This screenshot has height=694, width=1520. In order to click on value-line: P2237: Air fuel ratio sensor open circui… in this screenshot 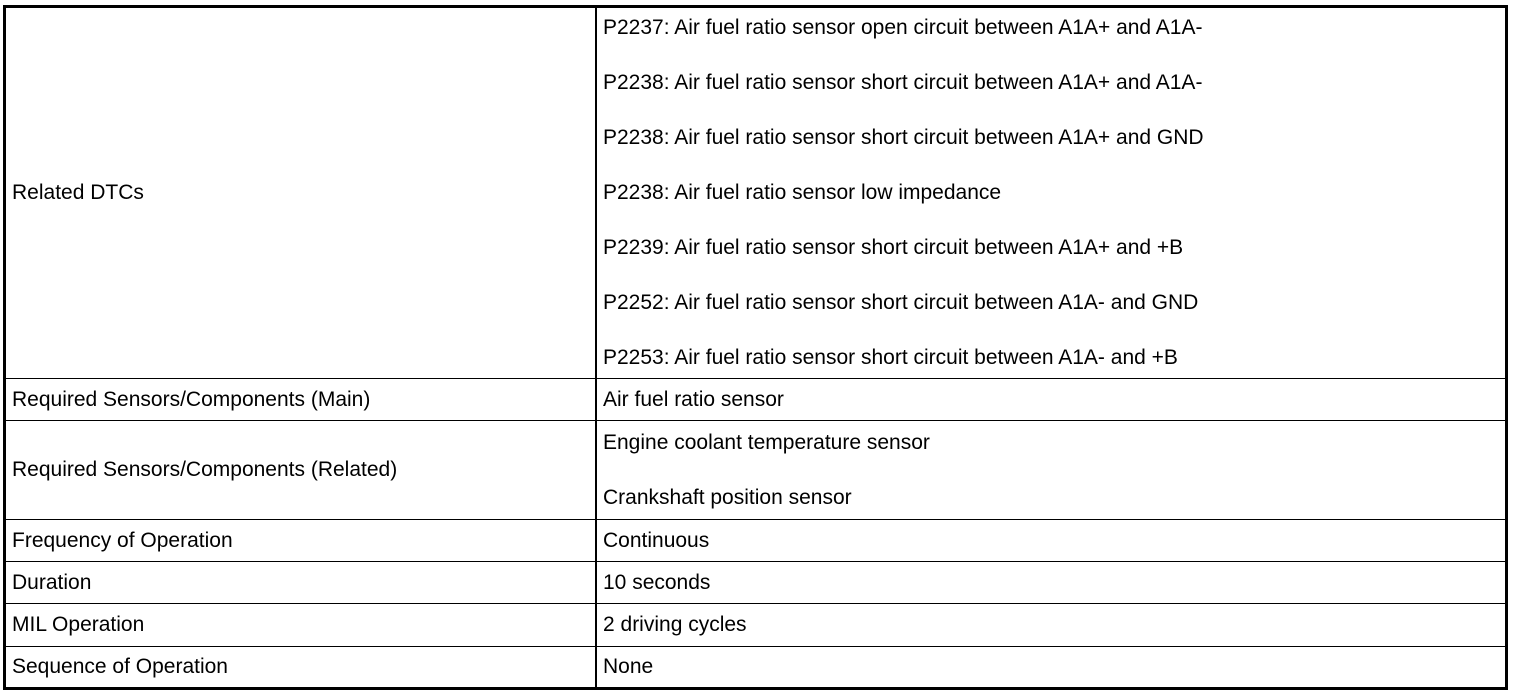, I will do `click(903, 28)`.